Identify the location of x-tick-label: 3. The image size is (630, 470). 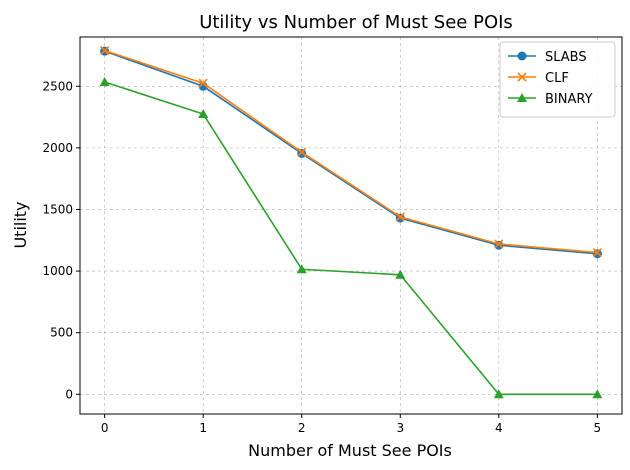
(400, 428).